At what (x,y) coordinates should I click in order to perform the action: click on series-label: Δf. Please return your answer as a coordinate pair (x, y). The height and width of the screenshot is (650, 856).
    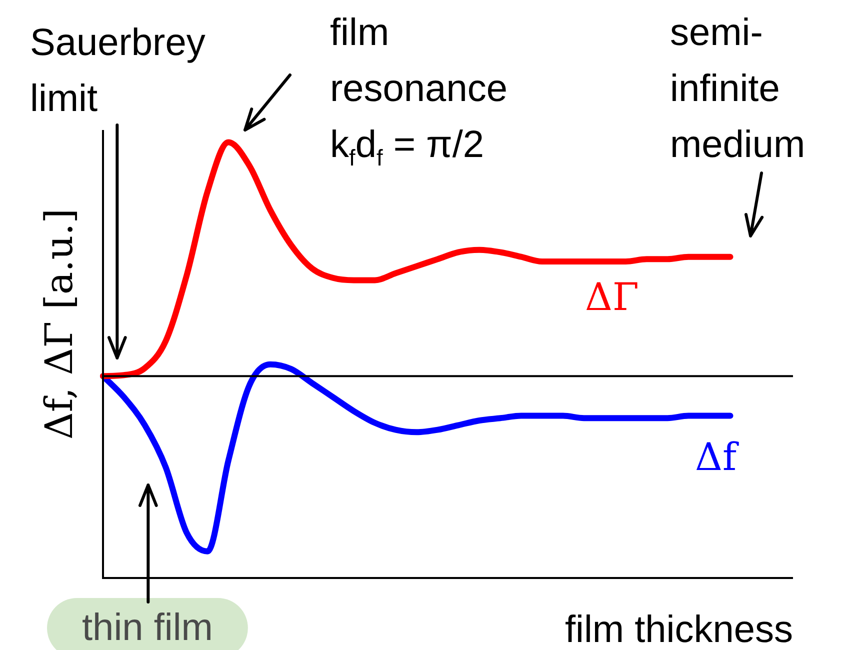
    Looking at the image, I should click on (717, 457).